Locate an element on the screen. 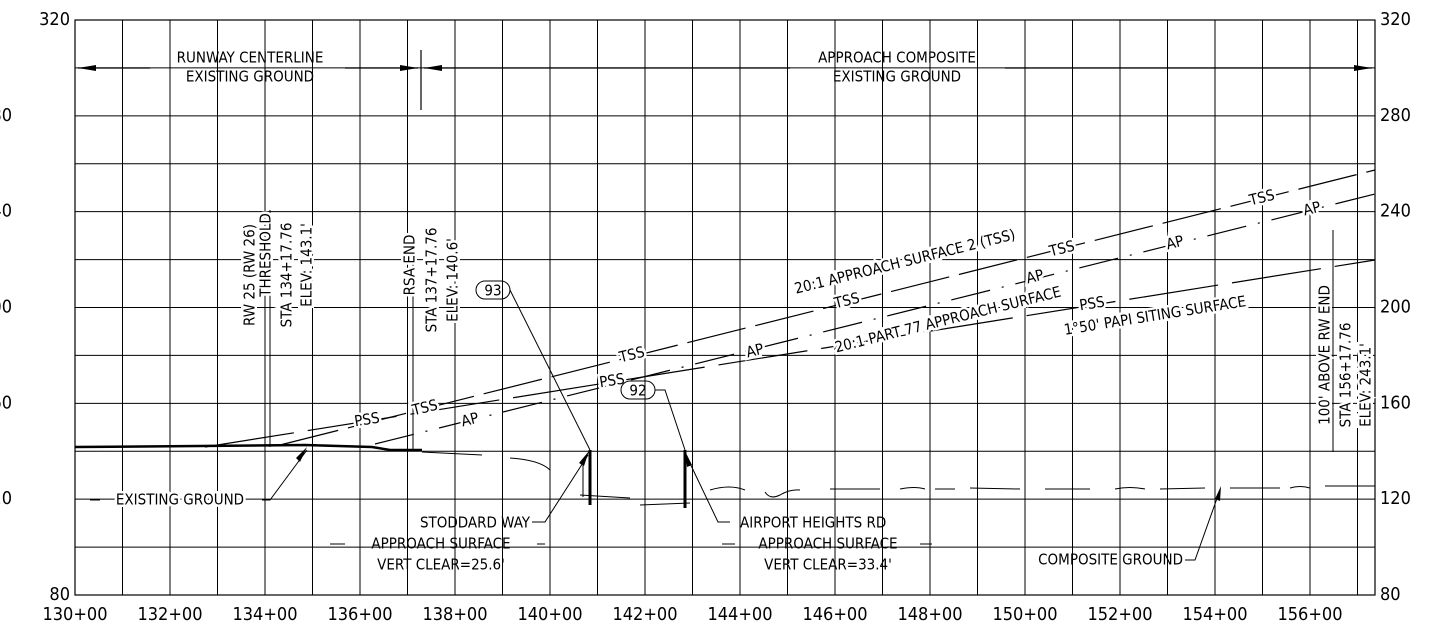 This screenshot has width=1430, height=628. x-tick-label: 146+00 is located at coordinates (834, 614).